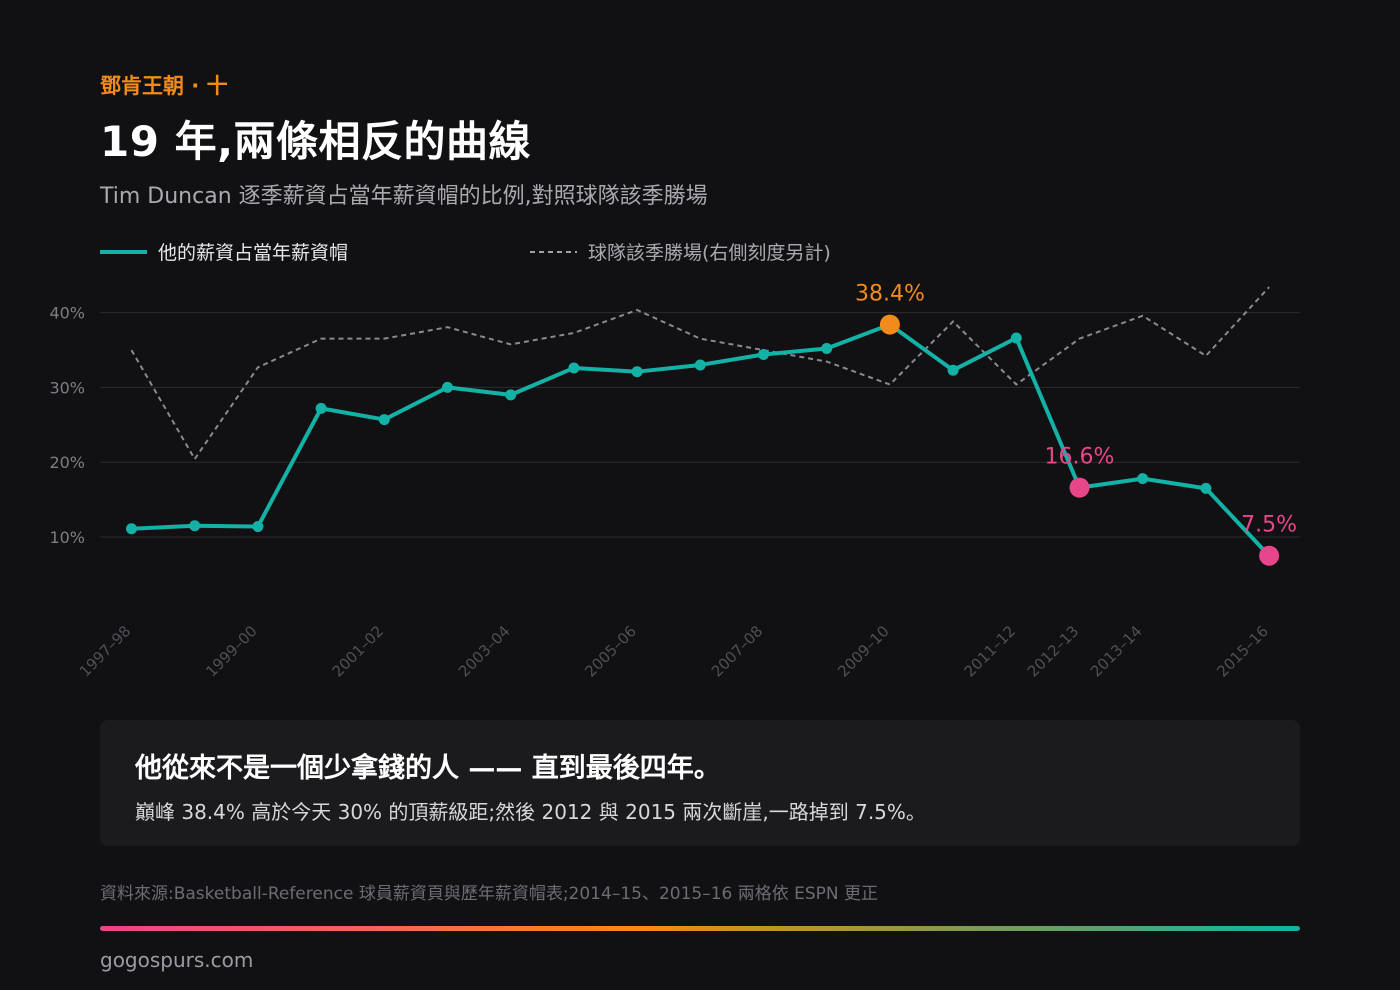  I want to click on x-tick-label: 2005–06, so click(610, 651).